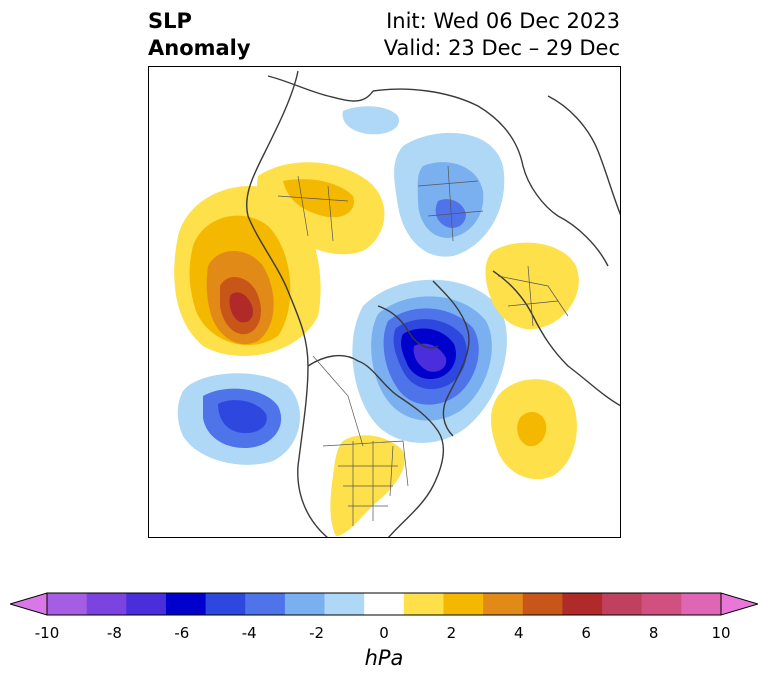  Describe the element at coordinates (653, 633) in the screenshot. I see `colorbar-tick-label: 8` at that location.